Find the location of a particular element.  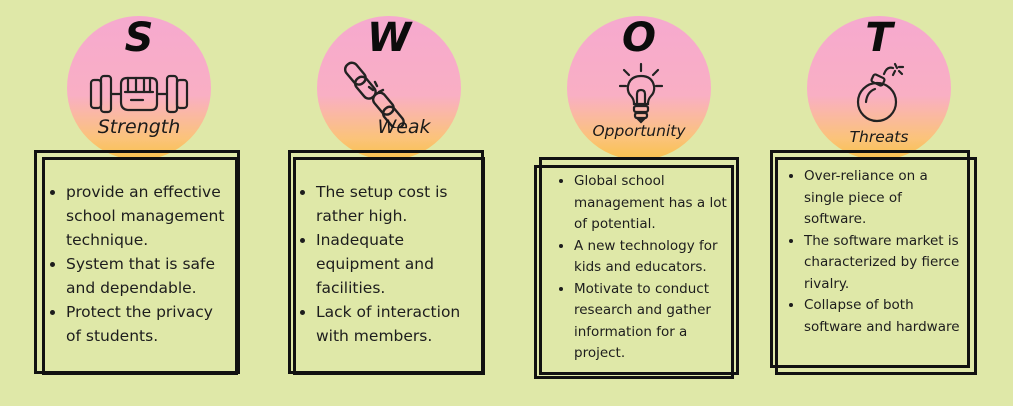

weak-frame-inner is located at coordinates (389, 266).